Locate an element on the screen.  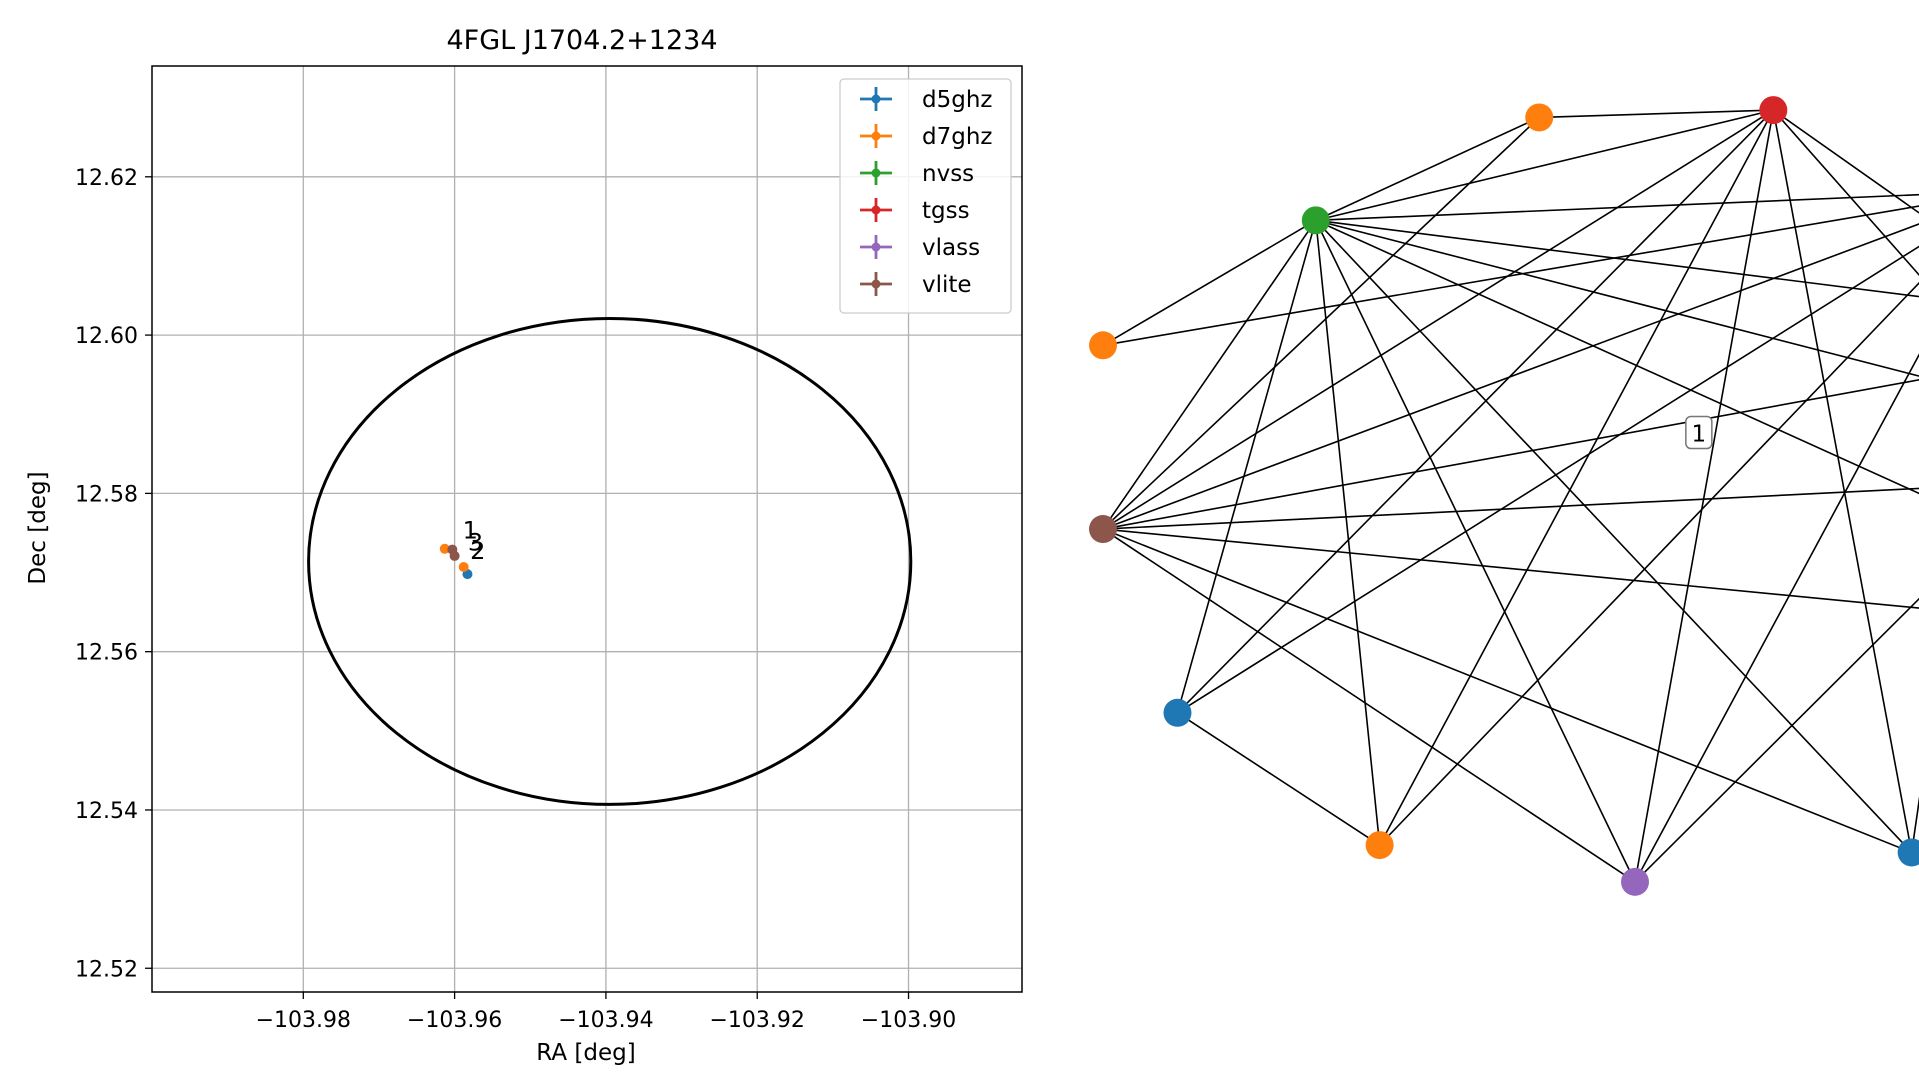
network-label: 1 is located at coordinates (1699, 435).